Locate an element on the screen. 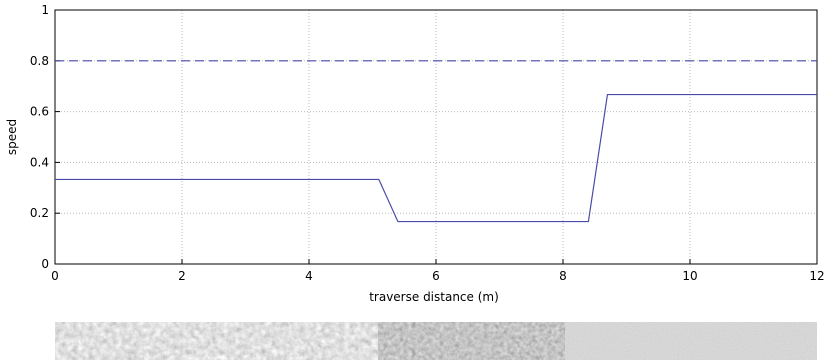  x-tick-label: 0 is located at coordinates (55, 276).